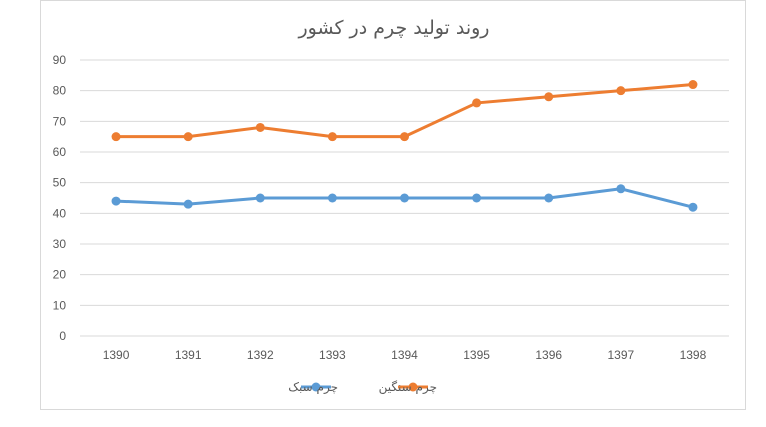  What do you see at coordinates (60, 91) in the screenshot?
I see `y-tick-label-80: 80` at bounding box center [60, 91].